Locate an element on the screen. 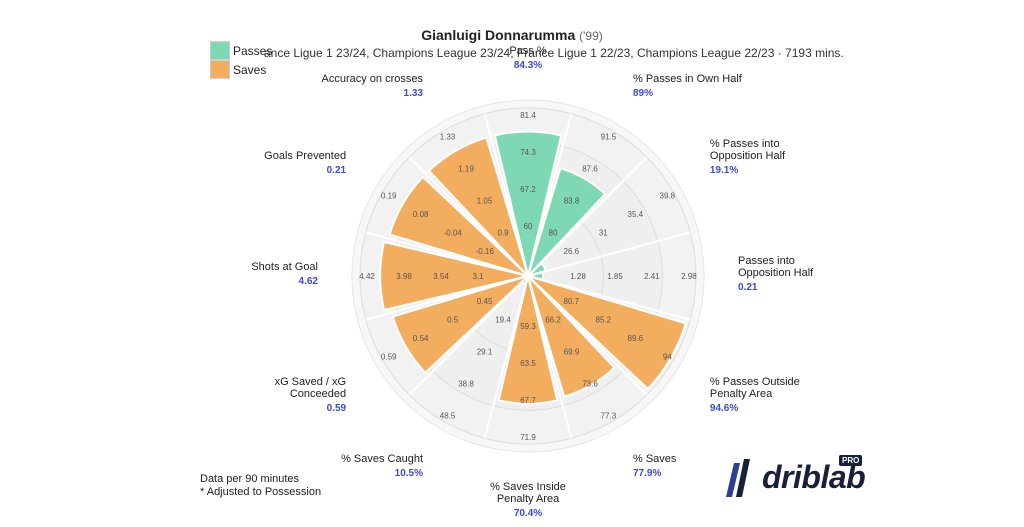  brand-slash-icon is located at coordinates (738, 478).